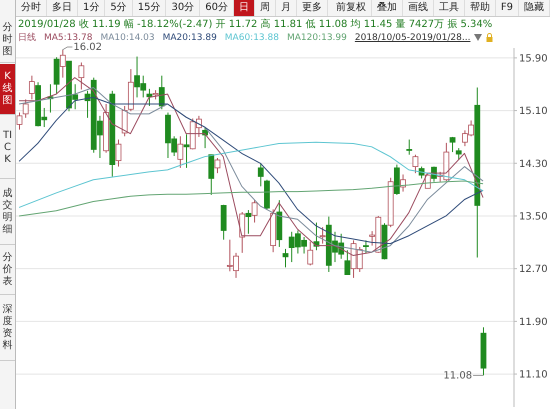  I want to click on y-tick-label: 15.10, so click(533, 112).